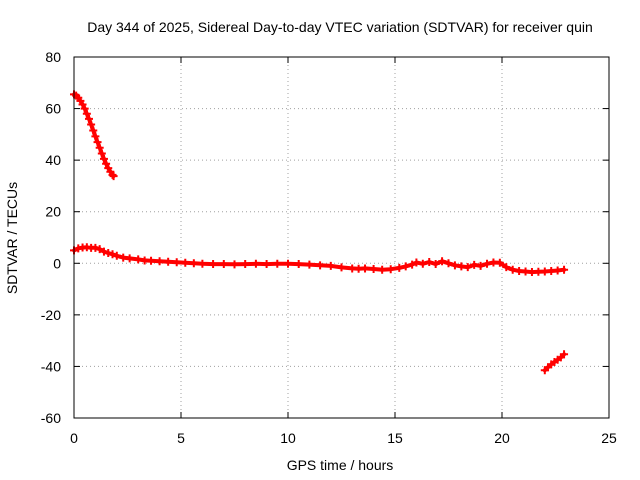 This screenshot has height=480, width=640. I want to click on x-tick-label: 5, so click(181, 438).